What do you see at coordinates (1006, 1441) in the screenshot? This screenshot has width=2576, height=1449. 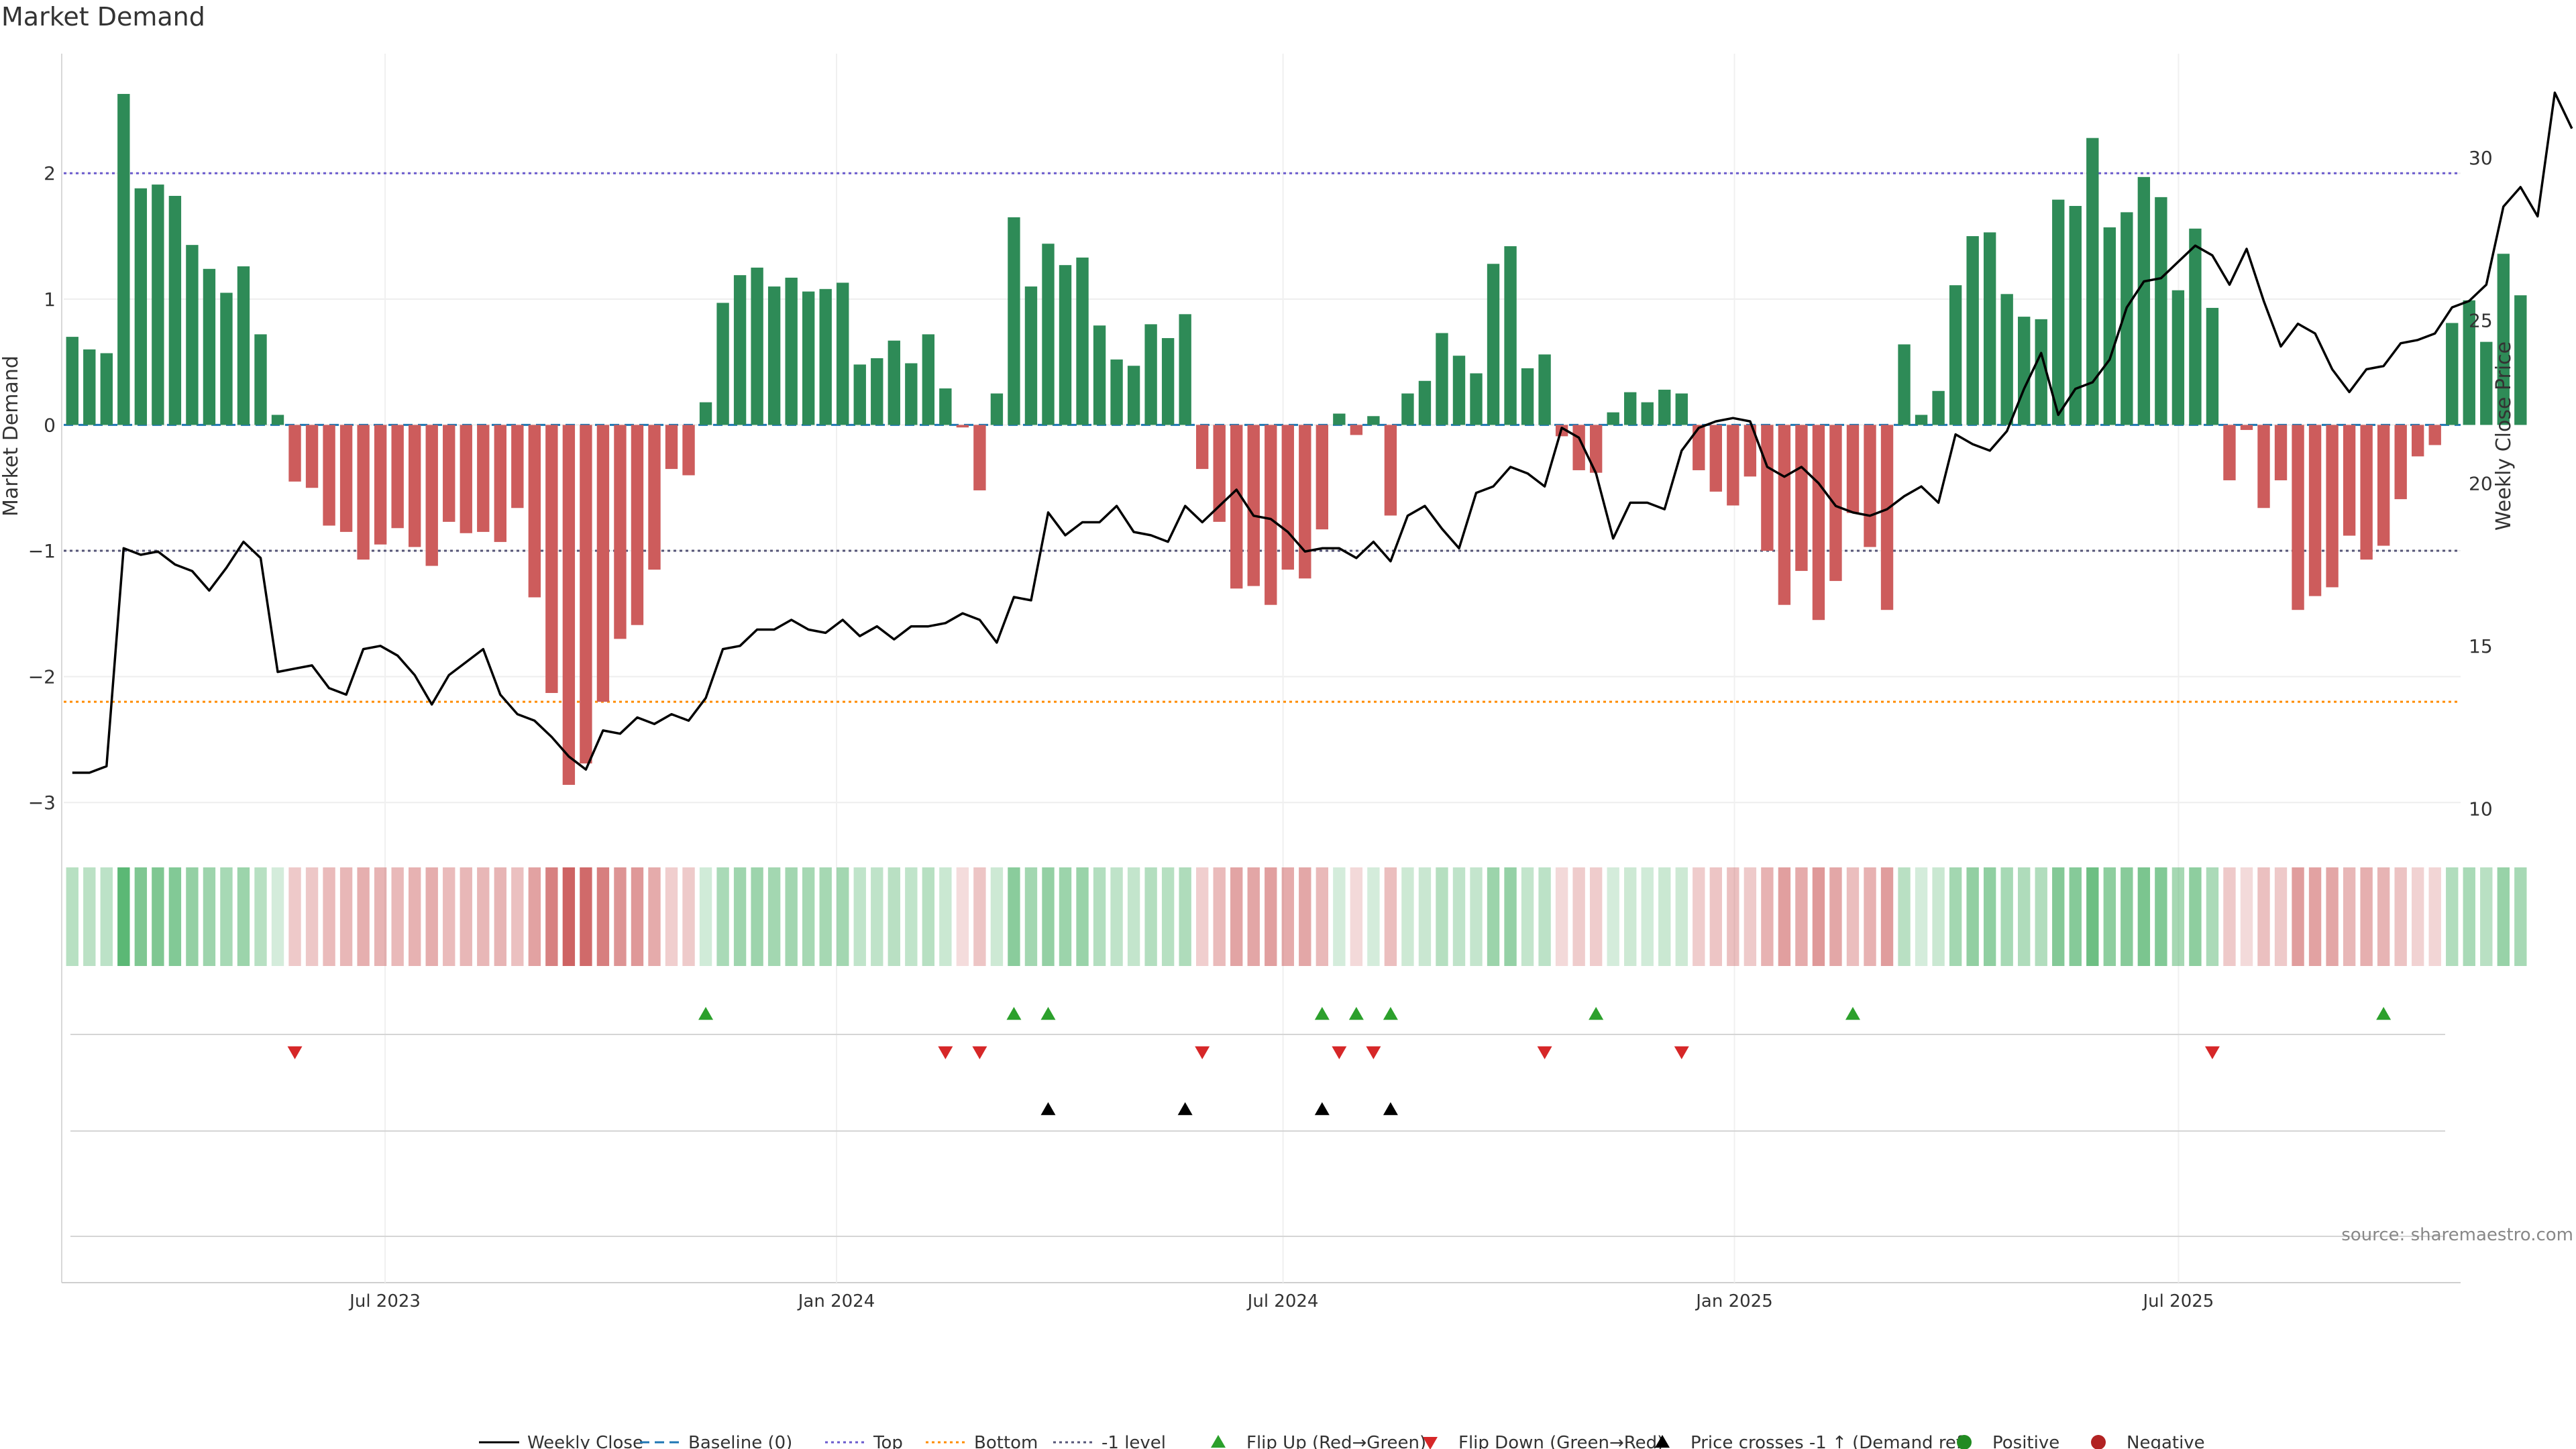 I see `legend-label: Bottom` at bounding box center [1006, 1441].